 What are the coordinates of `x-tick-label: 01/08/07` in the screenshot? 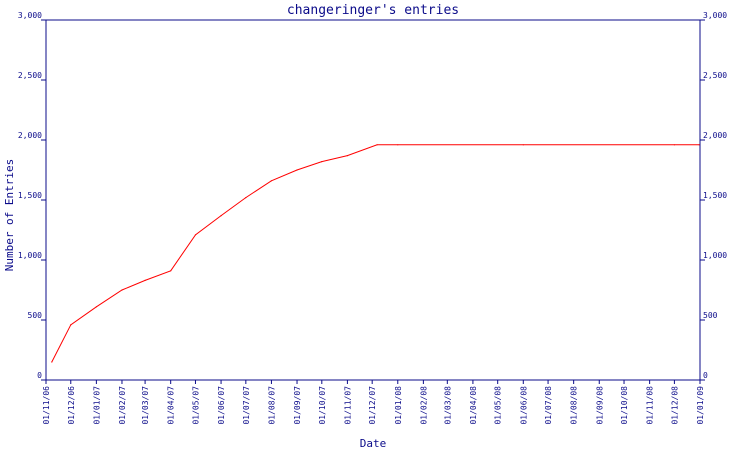 It's located at (271, 405).